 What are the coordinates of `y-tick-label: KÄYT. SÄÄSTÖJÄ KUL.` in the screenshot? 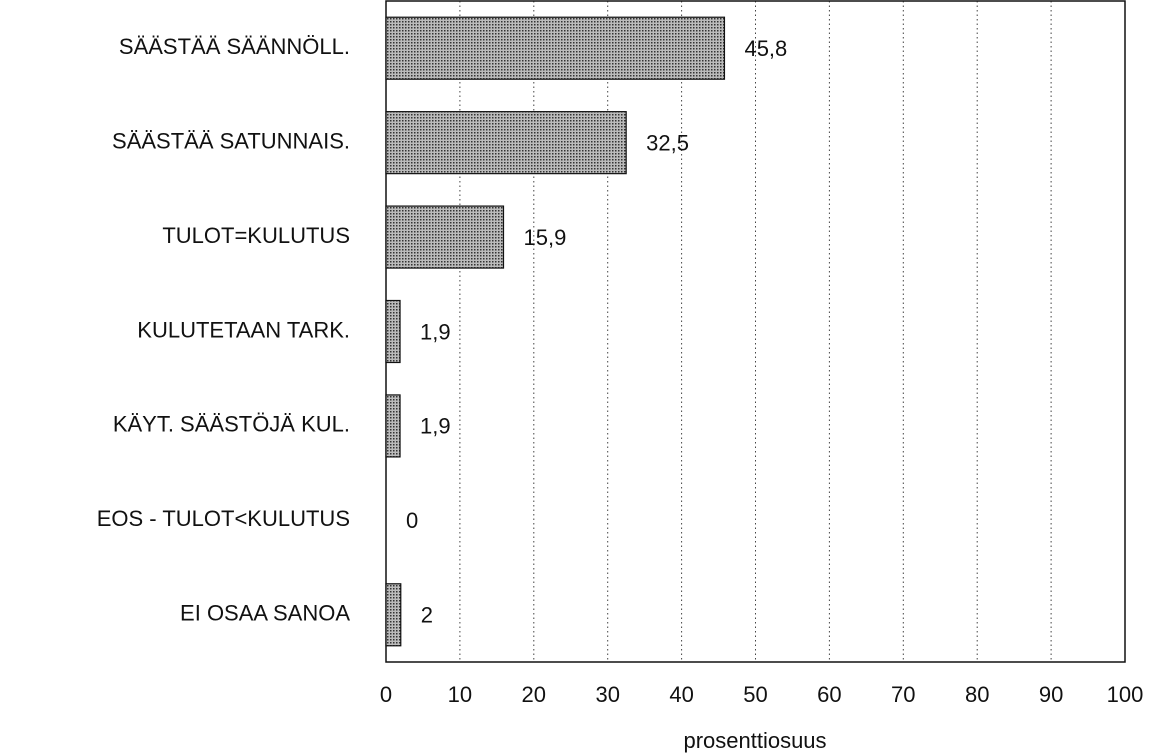 It's located at (231, 424).